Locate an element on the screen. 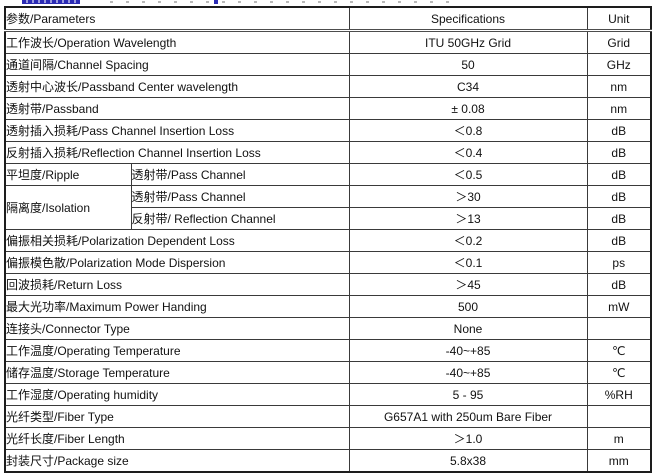 This screenshot has height=475, width=652. clipped-title-fragment-dot is located at coordinates (216, 2).